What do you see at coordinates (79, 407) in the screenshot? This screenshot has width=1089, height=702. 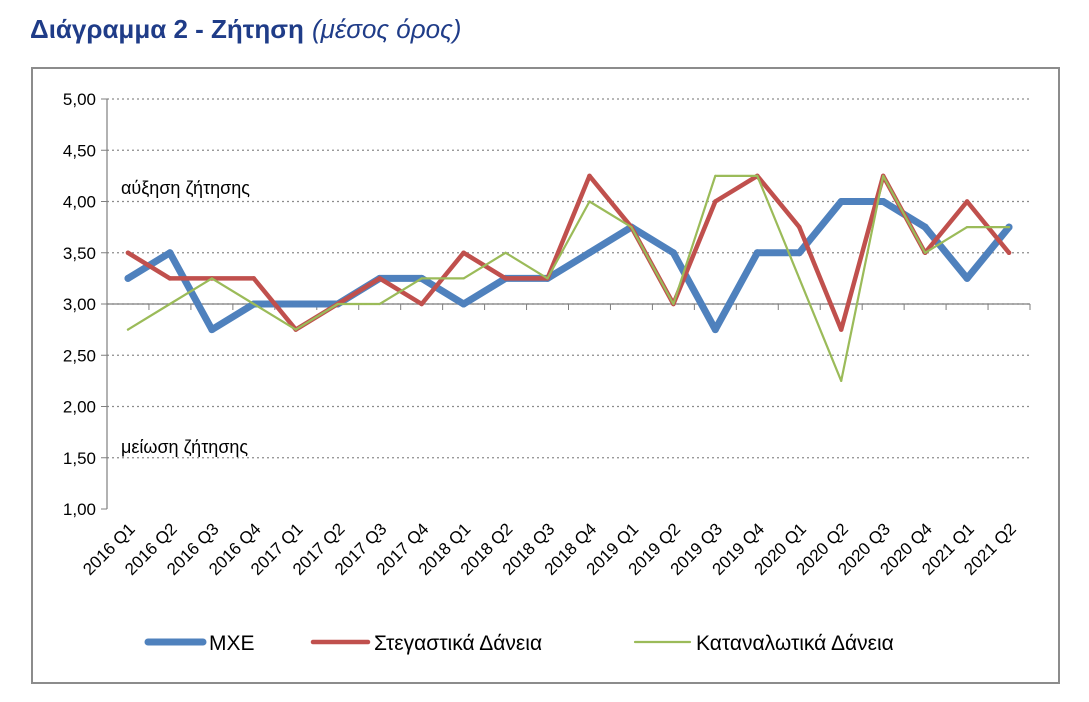 I see `y-tick-label: 2,00` at bounding box center [79, 407].